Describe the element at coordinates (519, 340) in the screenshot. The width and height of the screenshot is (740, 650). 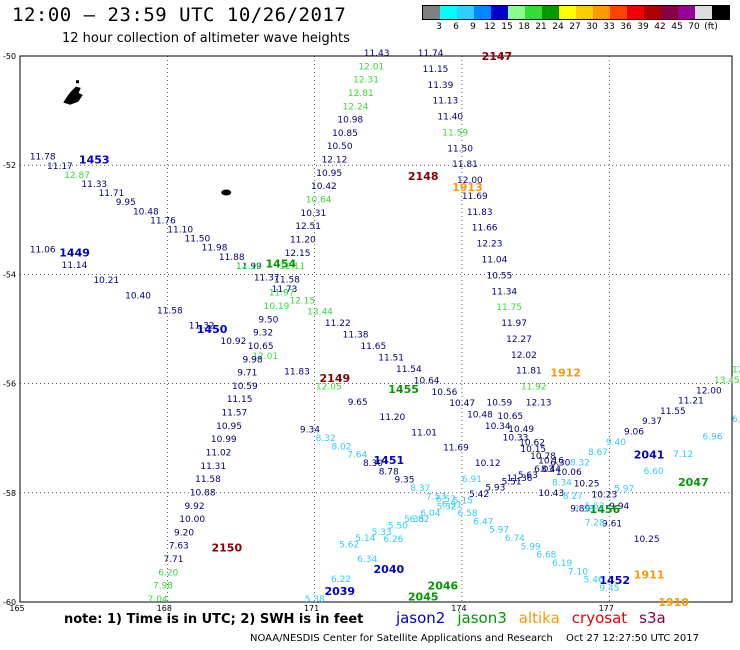
I see `swh-value: 12.27` at that location.